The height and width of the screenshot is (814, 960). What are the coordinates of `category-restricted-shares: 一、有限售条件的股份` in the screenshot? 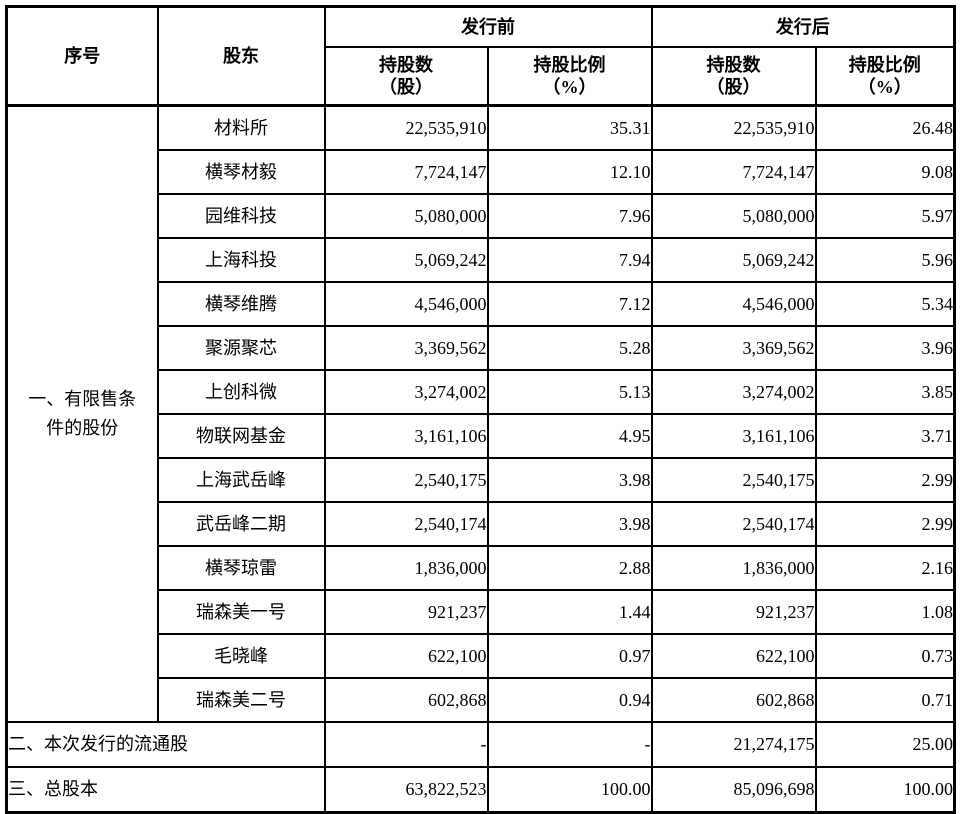 It's located at (82, 413).